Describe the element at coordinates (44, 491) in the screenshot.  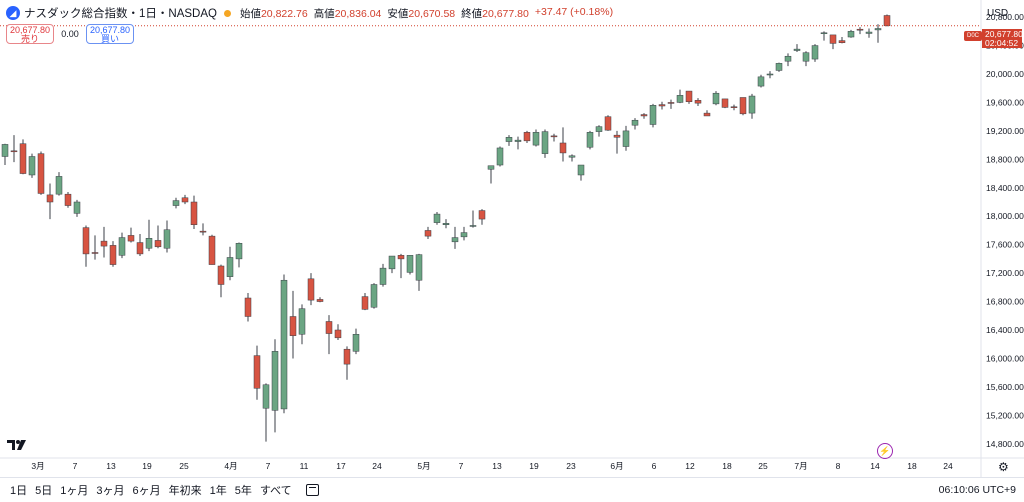
I see `range-5d-button: 5日` at that location.